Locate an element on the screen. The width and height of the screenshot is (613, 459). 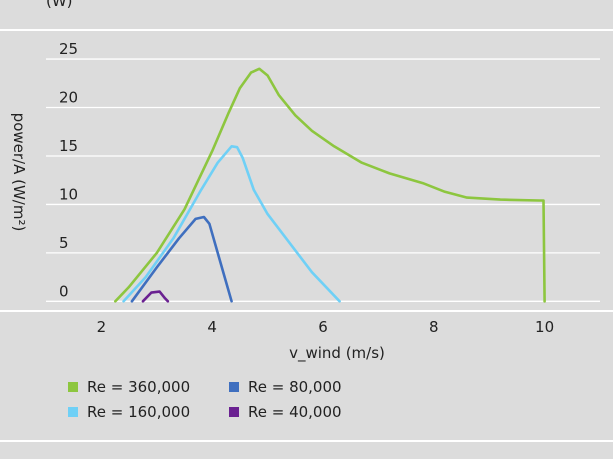
legend-label-3: Re = 80,000 is located at coordinates (295, 387).